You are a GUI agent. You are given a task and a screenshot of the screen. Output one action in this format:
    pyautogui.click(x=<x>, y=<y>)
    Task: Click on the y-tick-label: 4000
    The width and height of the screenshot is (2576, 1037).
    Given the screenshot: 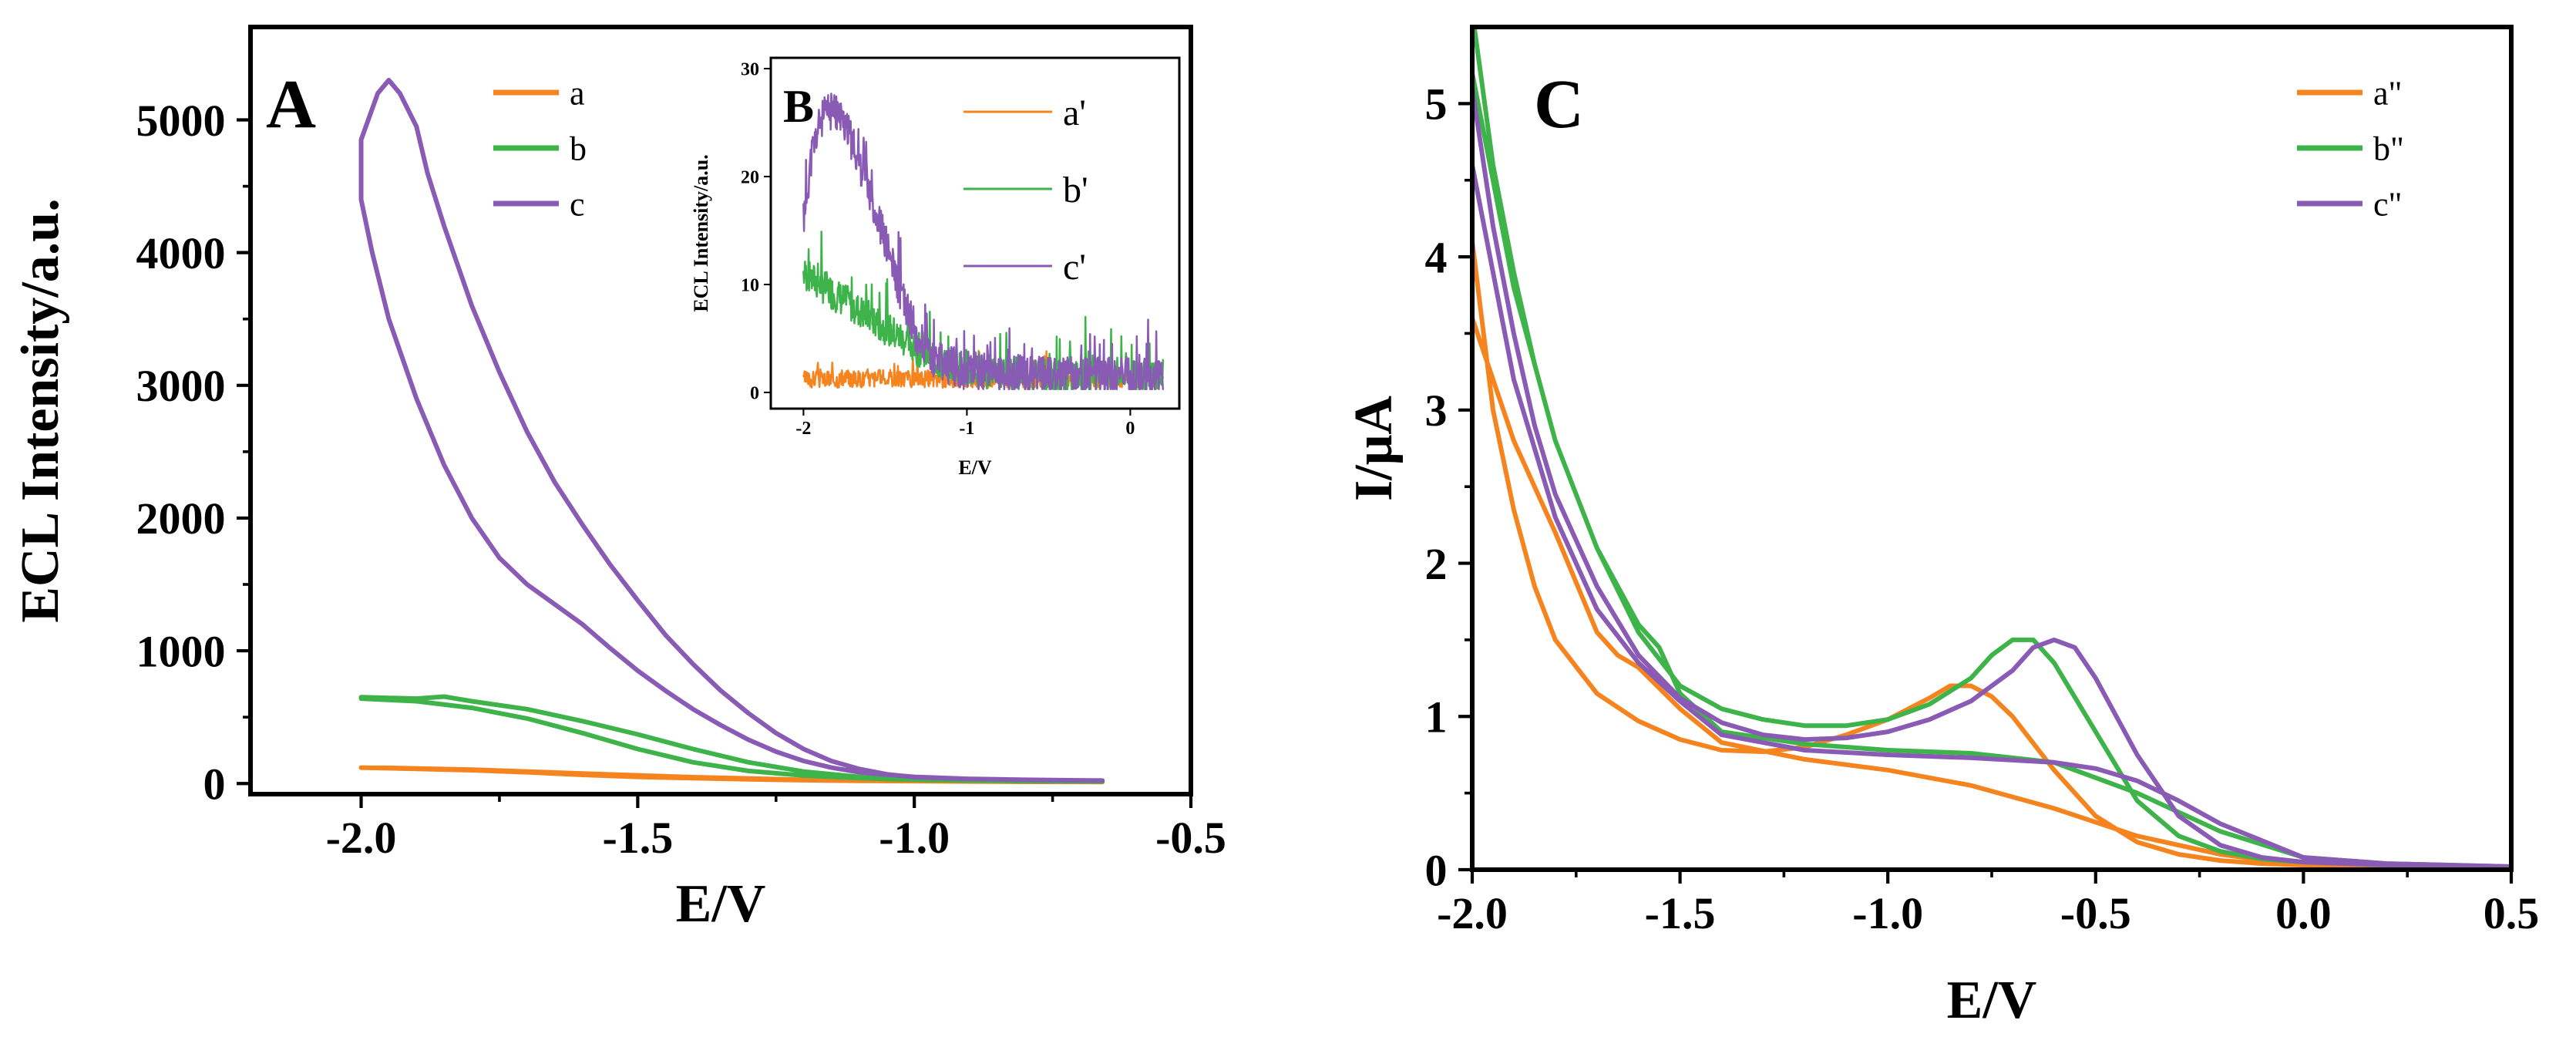 What is the action you would take?
    pyautogui.click(x=181, y=253)
    